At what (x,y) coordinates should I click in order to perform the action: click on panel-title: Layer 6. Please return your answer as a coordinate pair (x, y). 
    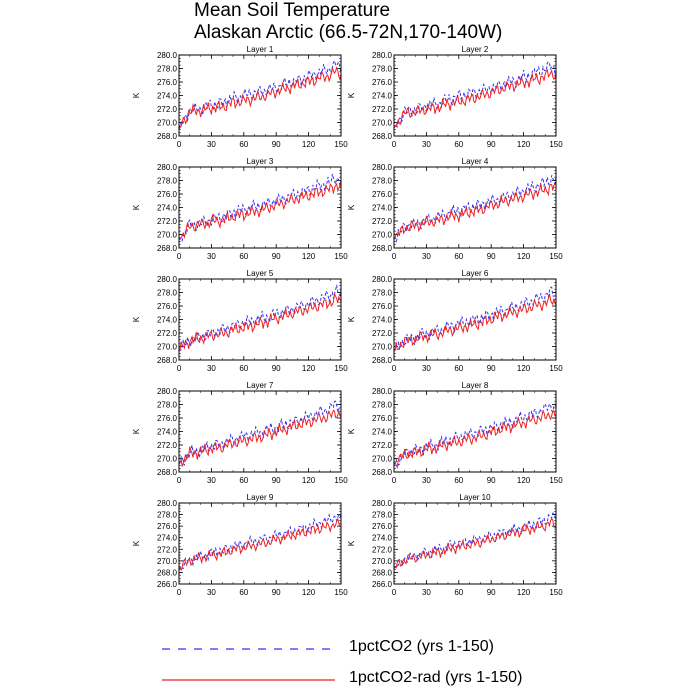
    Looking at the image, I should click on (475, 273).